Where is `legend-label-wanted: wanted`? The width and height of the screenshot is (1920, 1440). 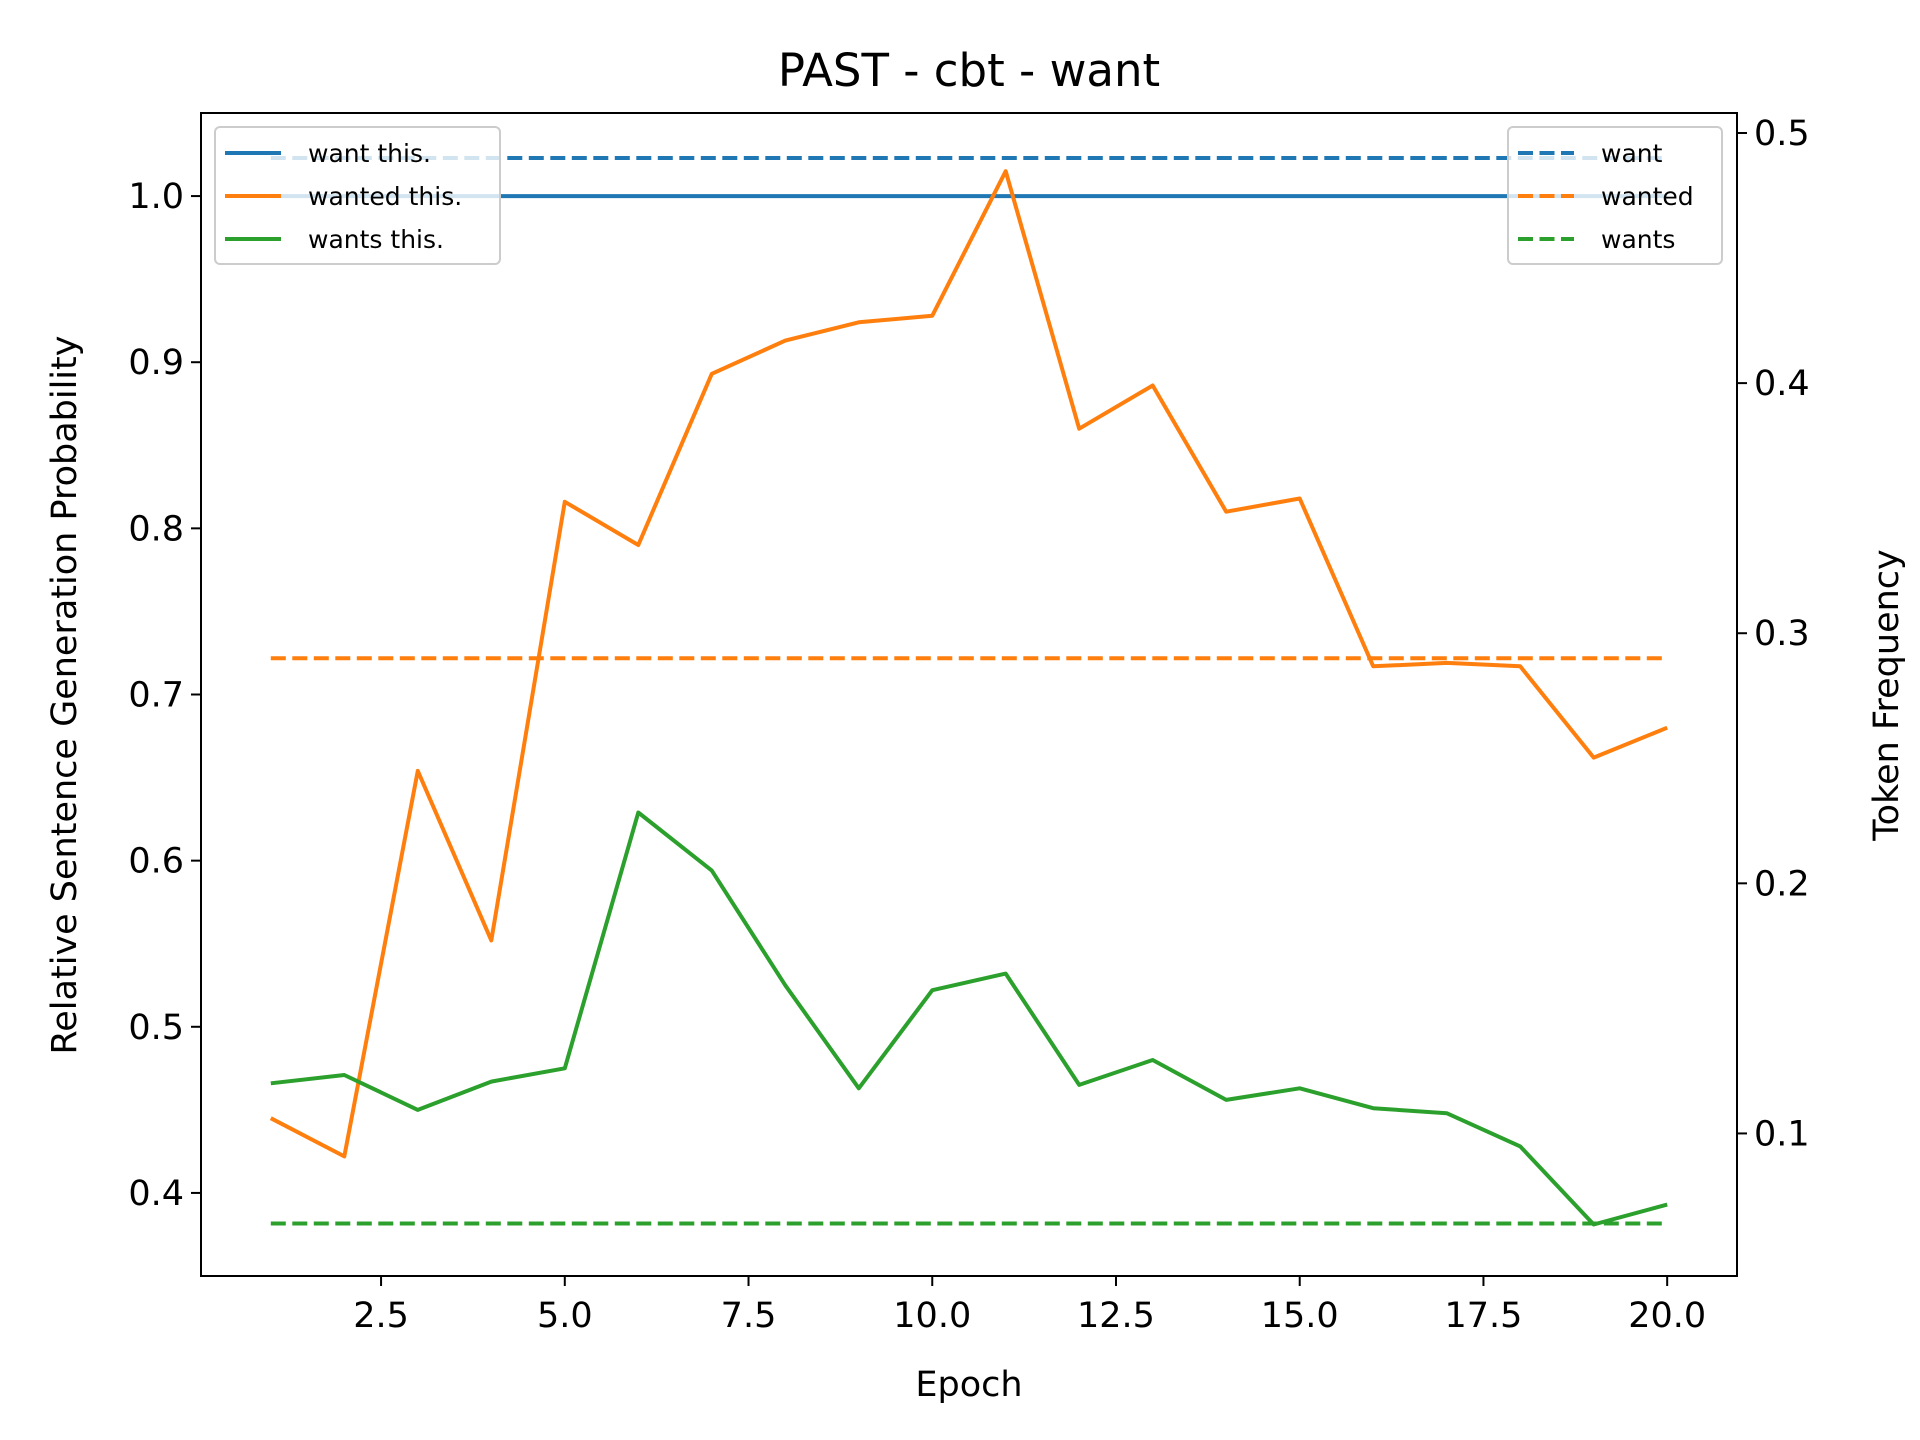
legend-label-wanted: wanted is located at coordinates (1647, 196).